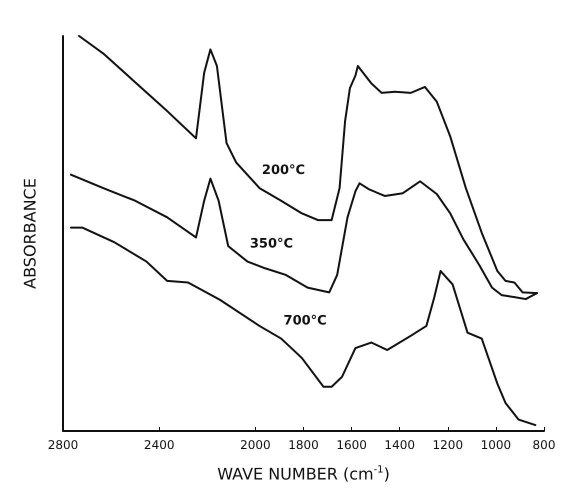 This screenshot has height=499, width=568. What do you see at coordinates (272, 244) in the screenshot?
I see `series-label: 350°C` at bounding box center [272, 244].